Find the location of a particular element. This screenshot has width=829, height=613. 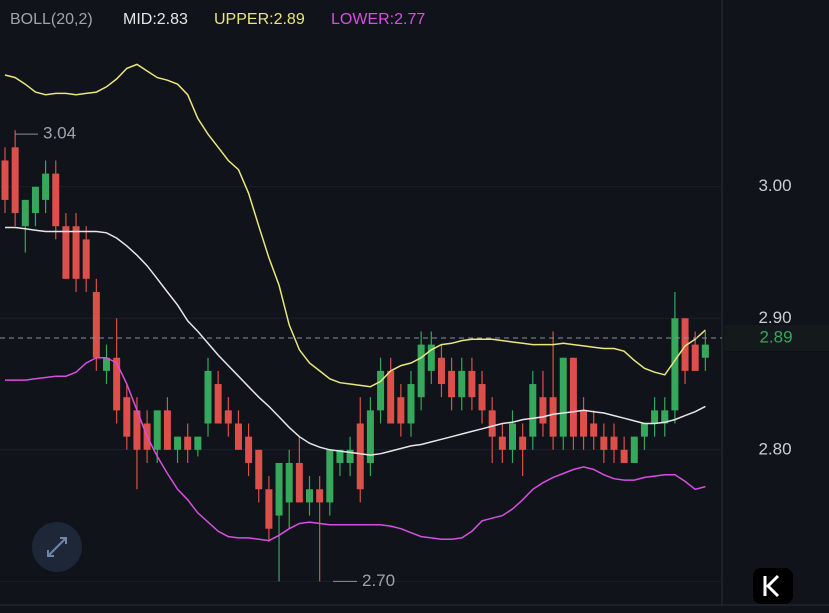

logo-bg is located at coordinates (773, 586).